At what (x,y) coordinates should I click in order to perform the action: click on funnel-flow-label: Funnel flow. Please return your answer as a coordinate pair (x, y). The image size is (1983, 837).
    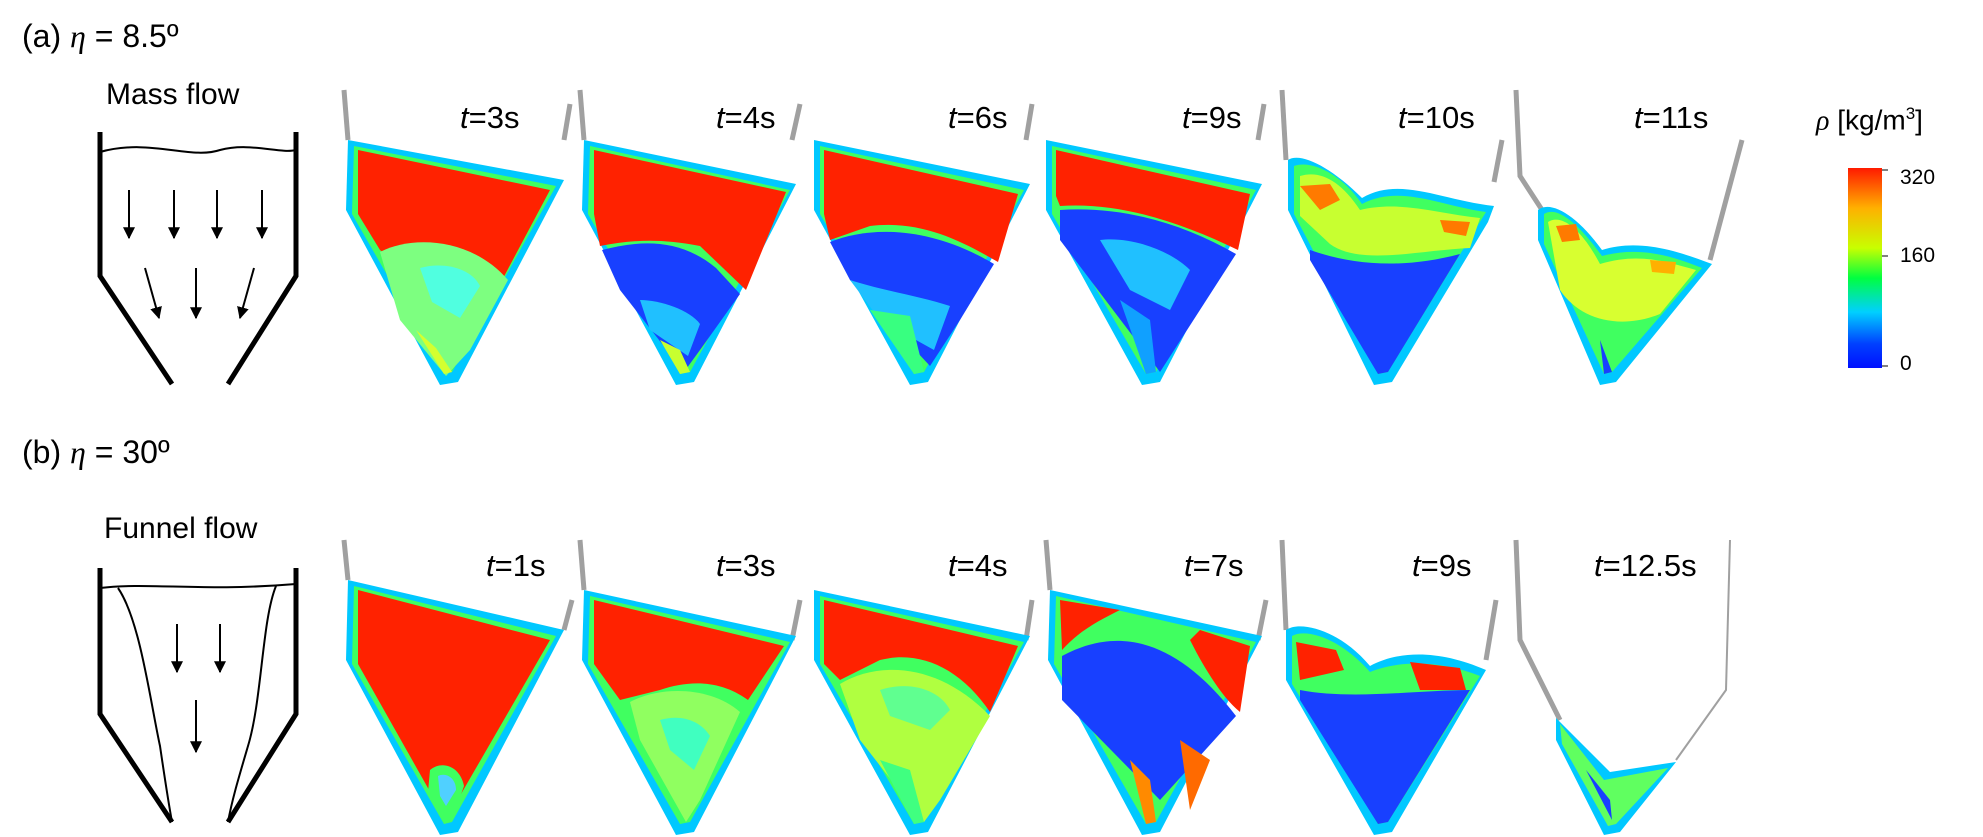
    Looking at the image, I should click on (181, 528).